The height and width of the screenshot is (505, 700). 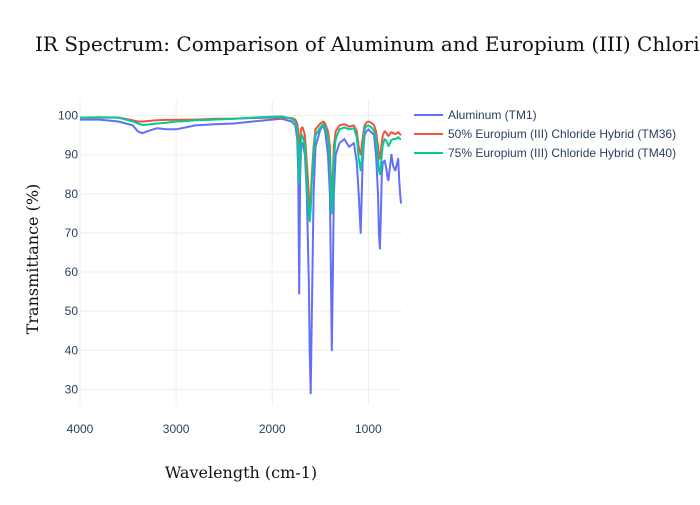 What do you see at coordinates (368, 429) in the screenshot?
I see `x-tick-label: 1000` at bounding box center [368, 429].